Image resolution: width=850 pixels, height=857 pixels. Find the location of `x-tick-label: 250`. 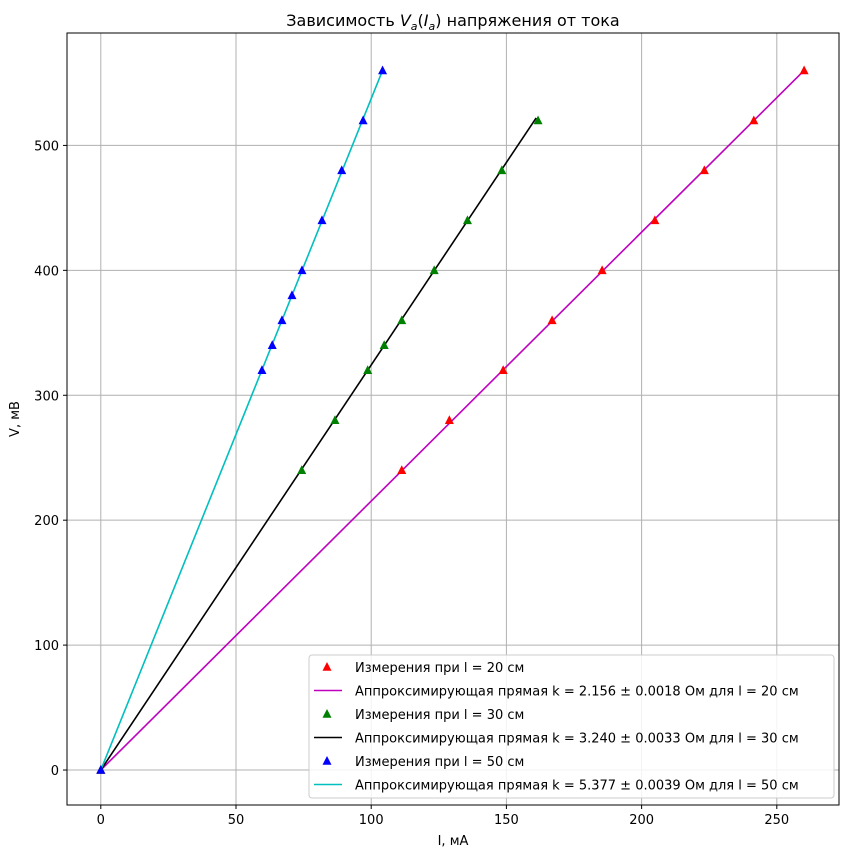

x-tick-label: 250 is located at coordinates (776, 820).